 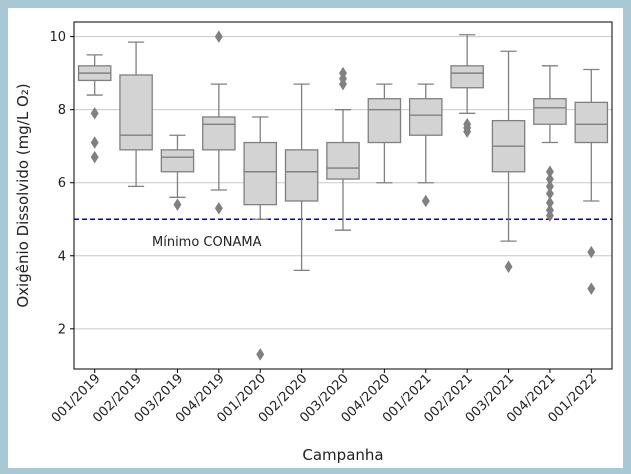 I want to click on reference-line-label: Mínimo CONAMA, so click(x=207, y=242).